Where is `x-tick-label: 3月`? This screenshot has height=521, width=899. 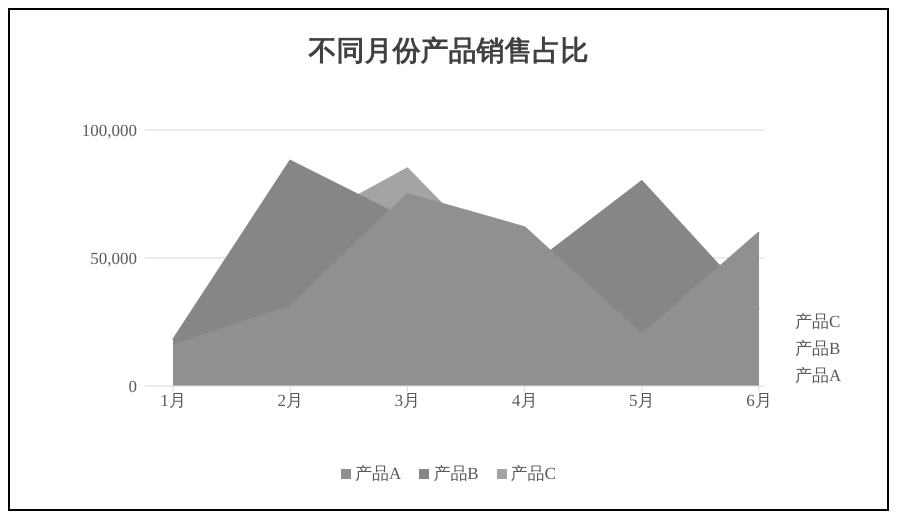
x-tick-label: 3月 is located at coordinates (407, 400).